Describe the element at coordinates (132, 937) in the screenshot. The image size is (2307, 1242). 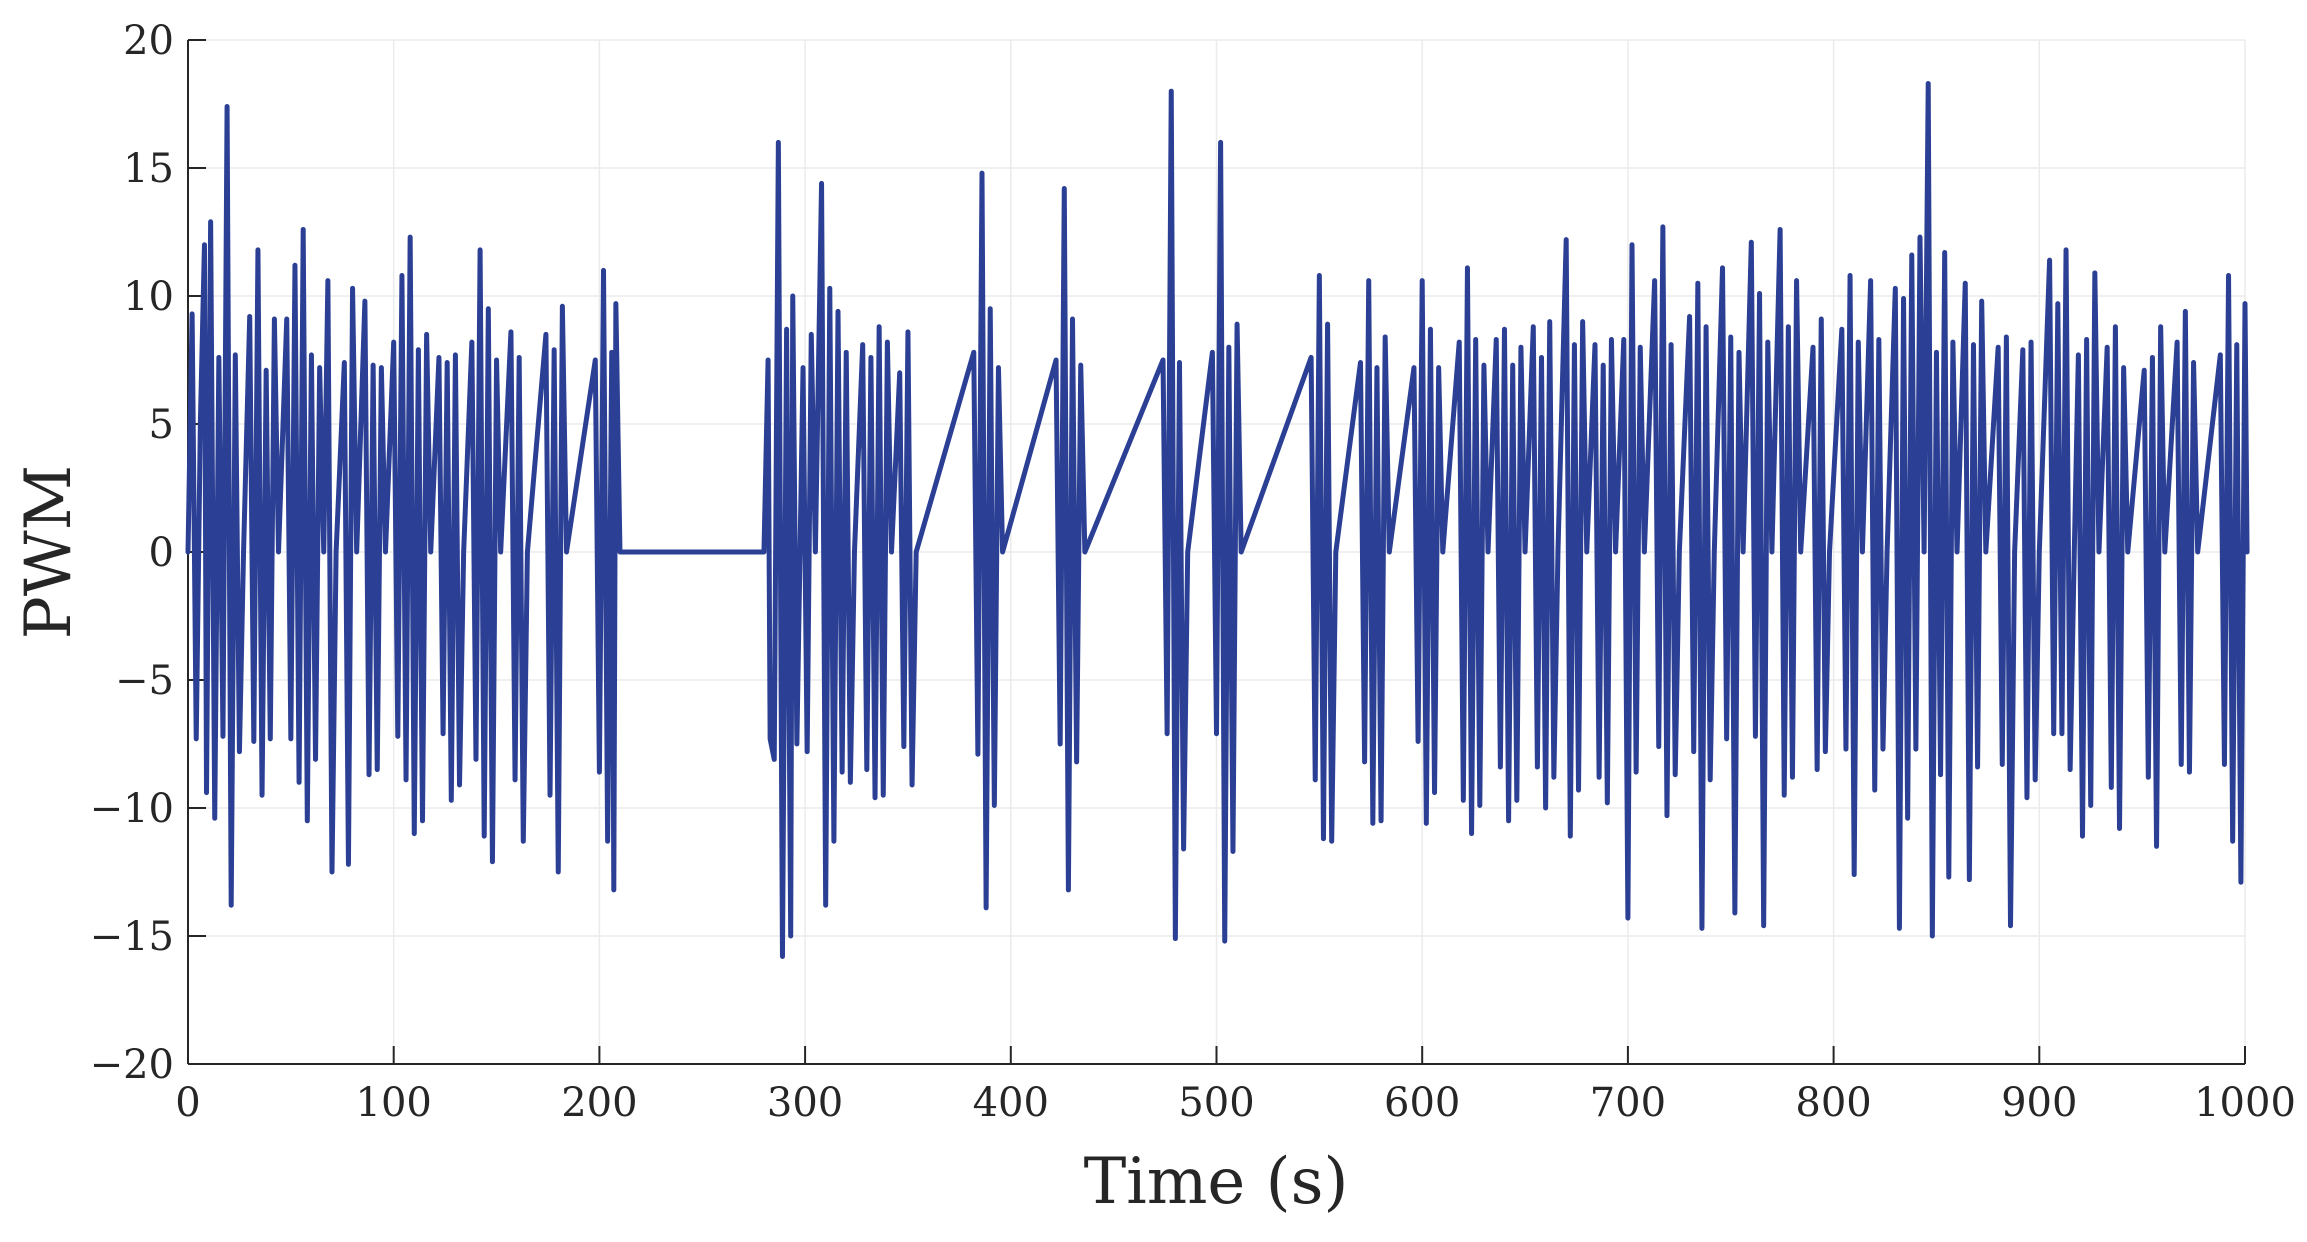
I see `y-tick-label: −15` at that location.